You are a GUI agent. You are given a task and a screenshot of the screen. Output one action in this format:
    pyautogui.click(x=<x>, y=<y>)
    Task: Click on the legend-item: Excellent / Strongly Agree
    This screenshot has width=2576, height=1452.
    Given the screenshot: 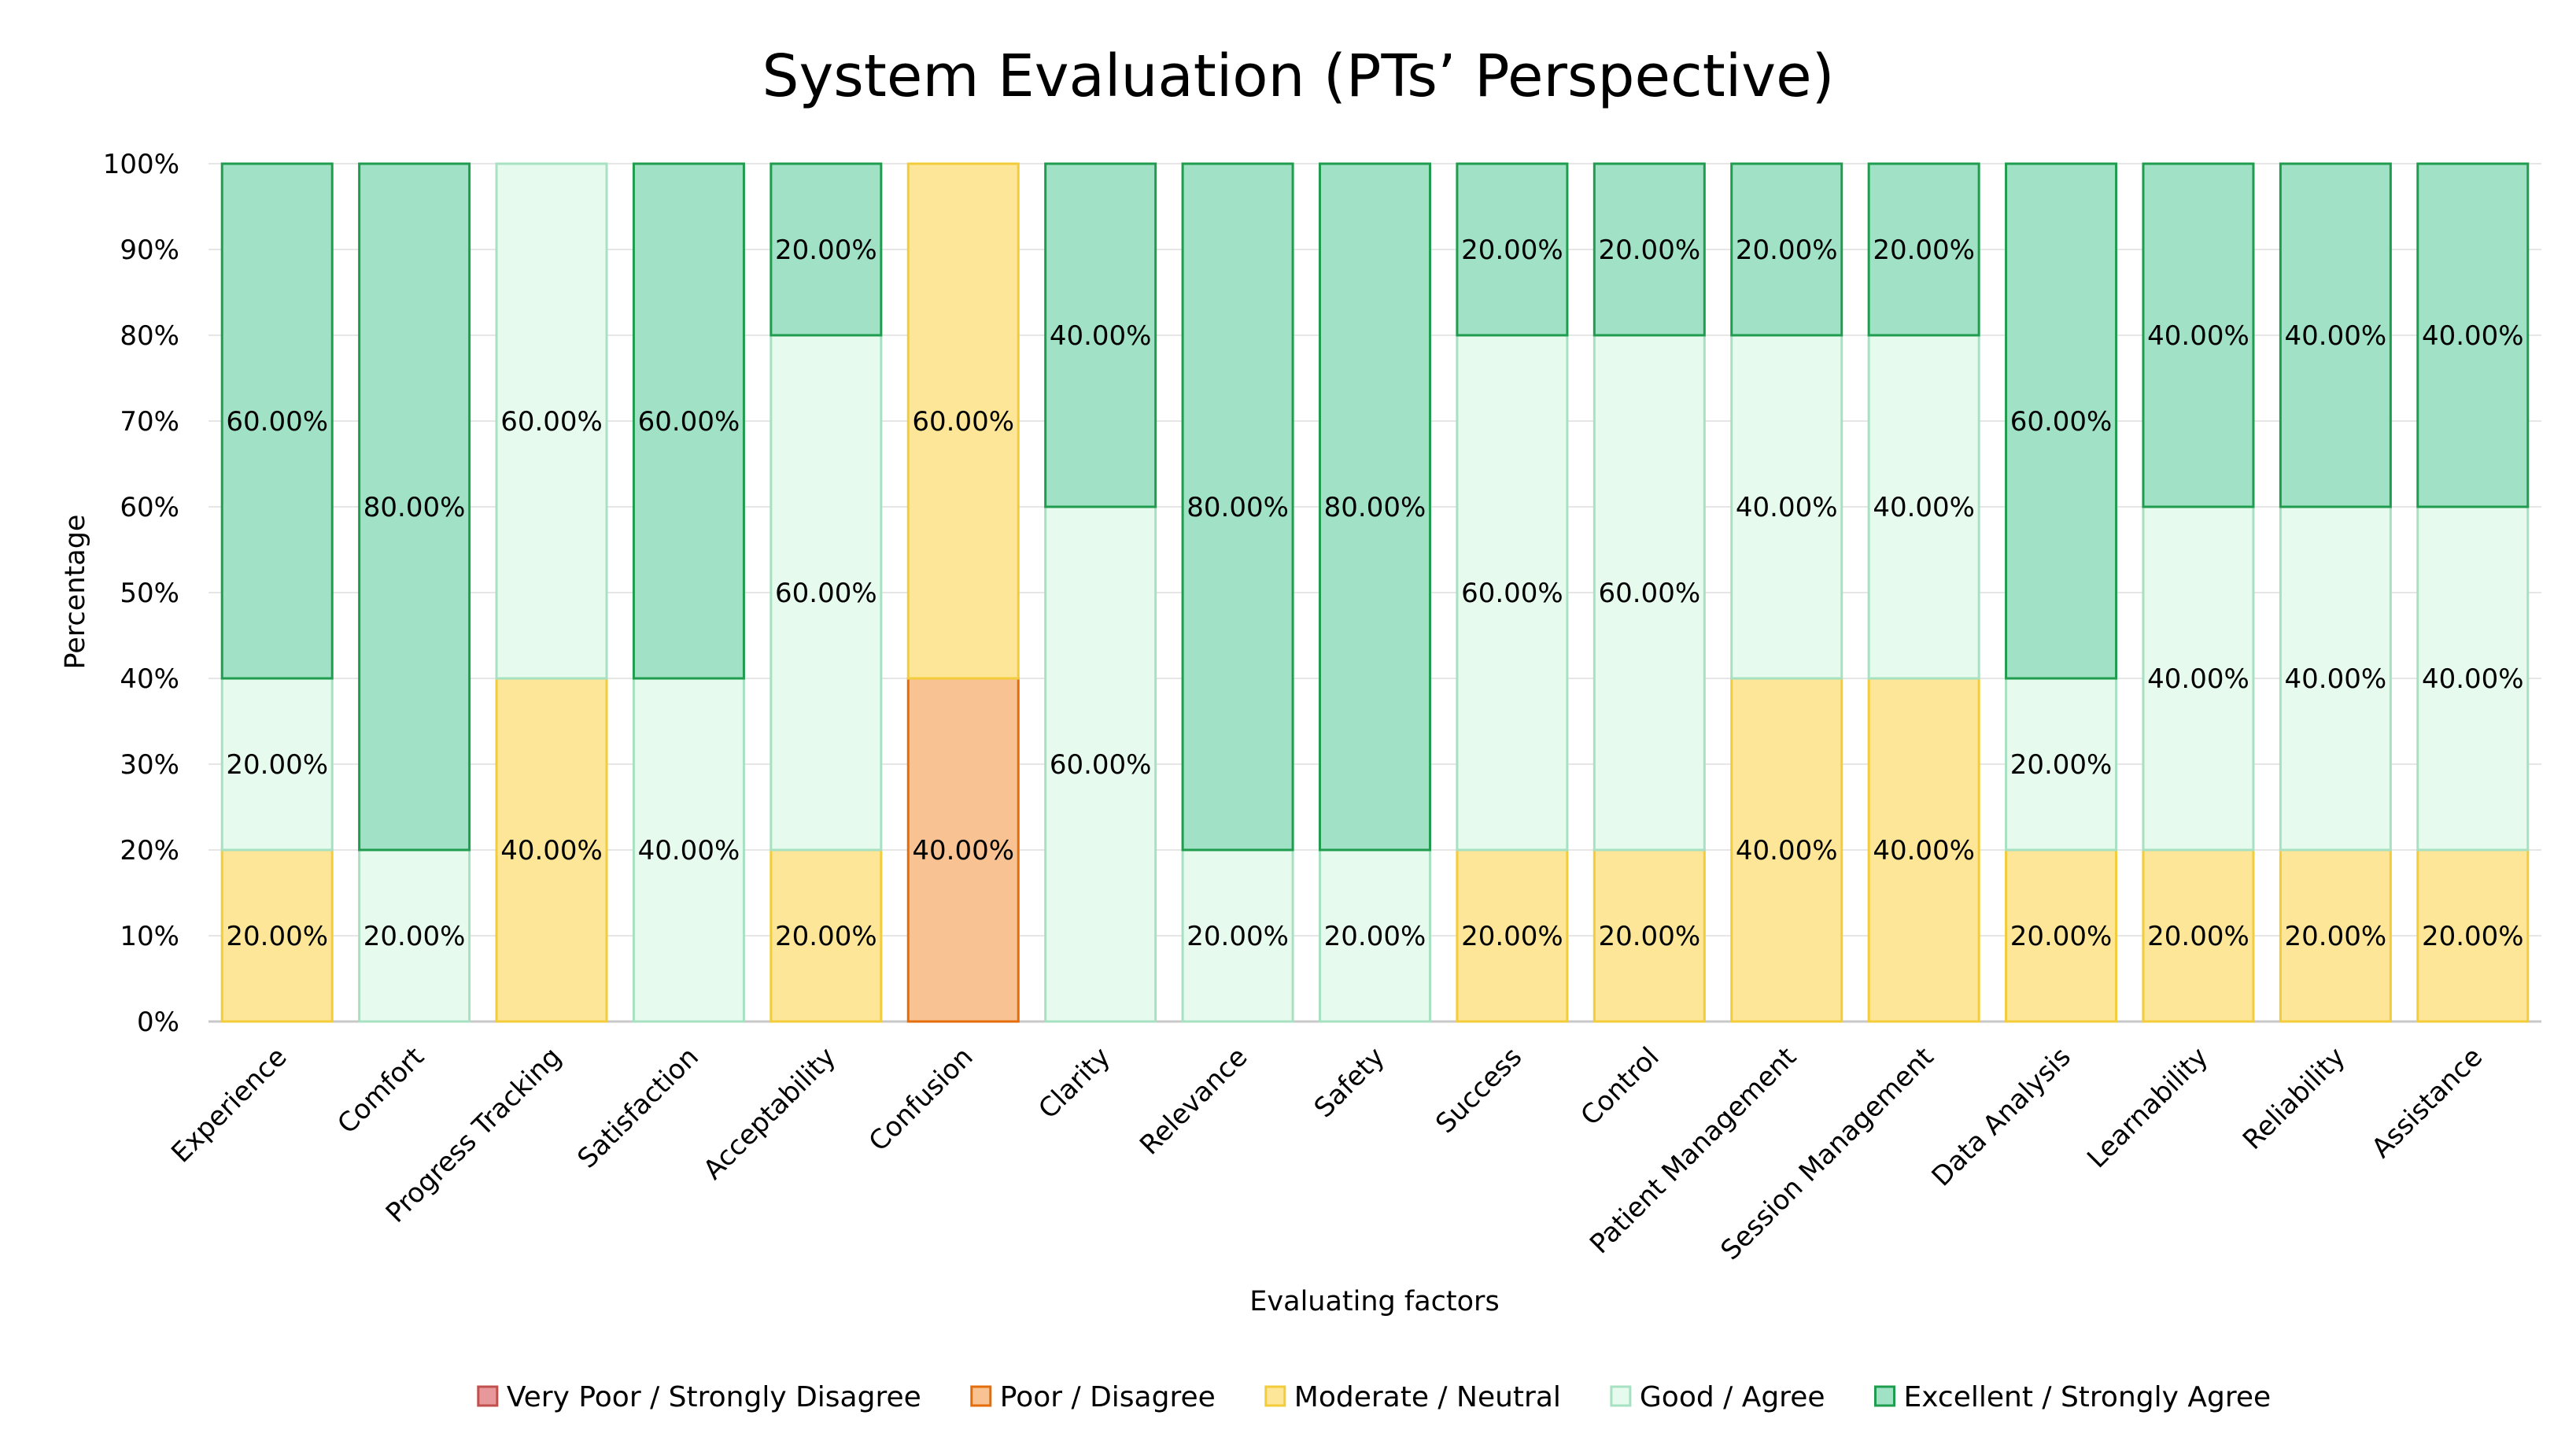 What is the action you would take?
    pyautogui.click(x=2073, y=1397)
    